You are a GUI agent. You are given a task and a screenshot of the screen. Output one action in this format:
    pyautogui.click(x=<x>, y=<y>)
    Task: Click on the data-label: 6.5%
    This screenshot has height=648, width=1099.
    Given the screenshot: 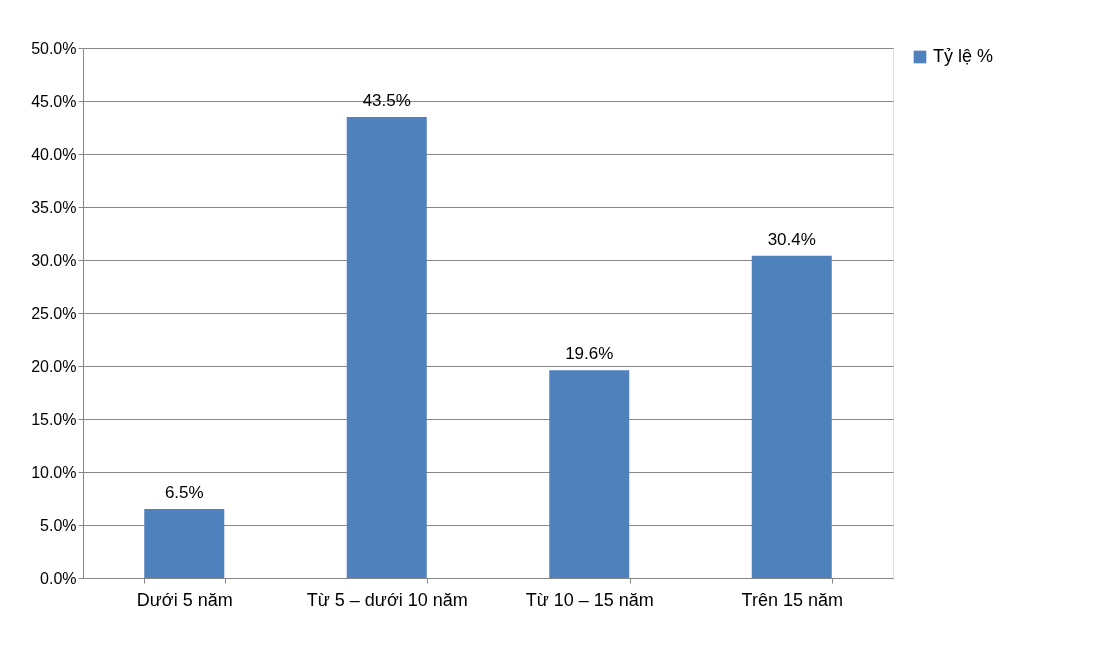 What is the action you would take?
    pyautogui.click(x=184, y=493)
    